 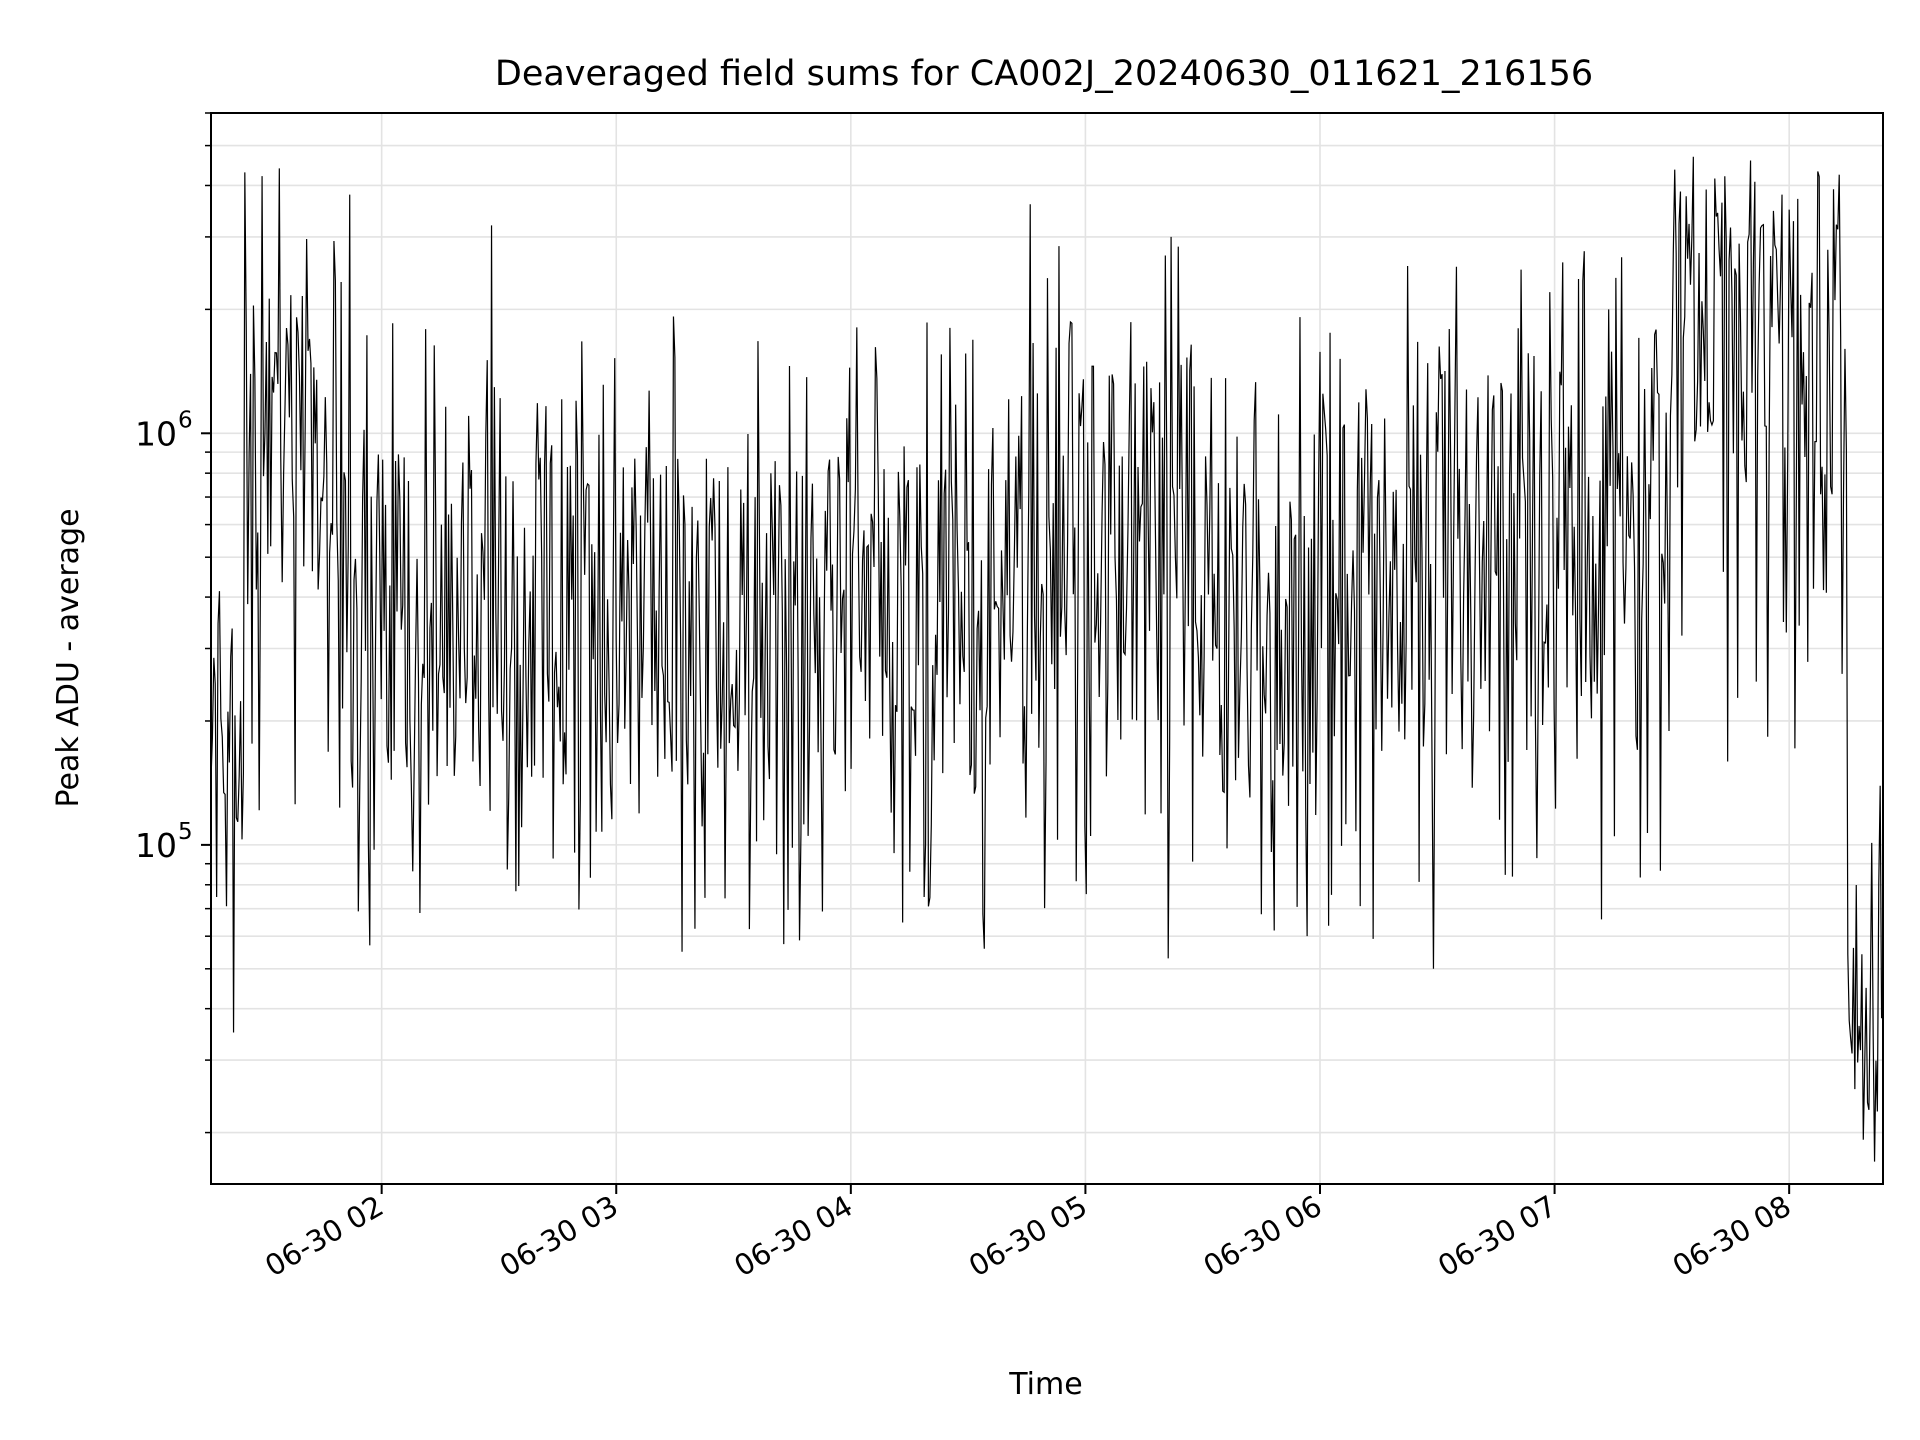 I want to click on y-axis-label: Peak ADU - average, so click(x=68, y=657).